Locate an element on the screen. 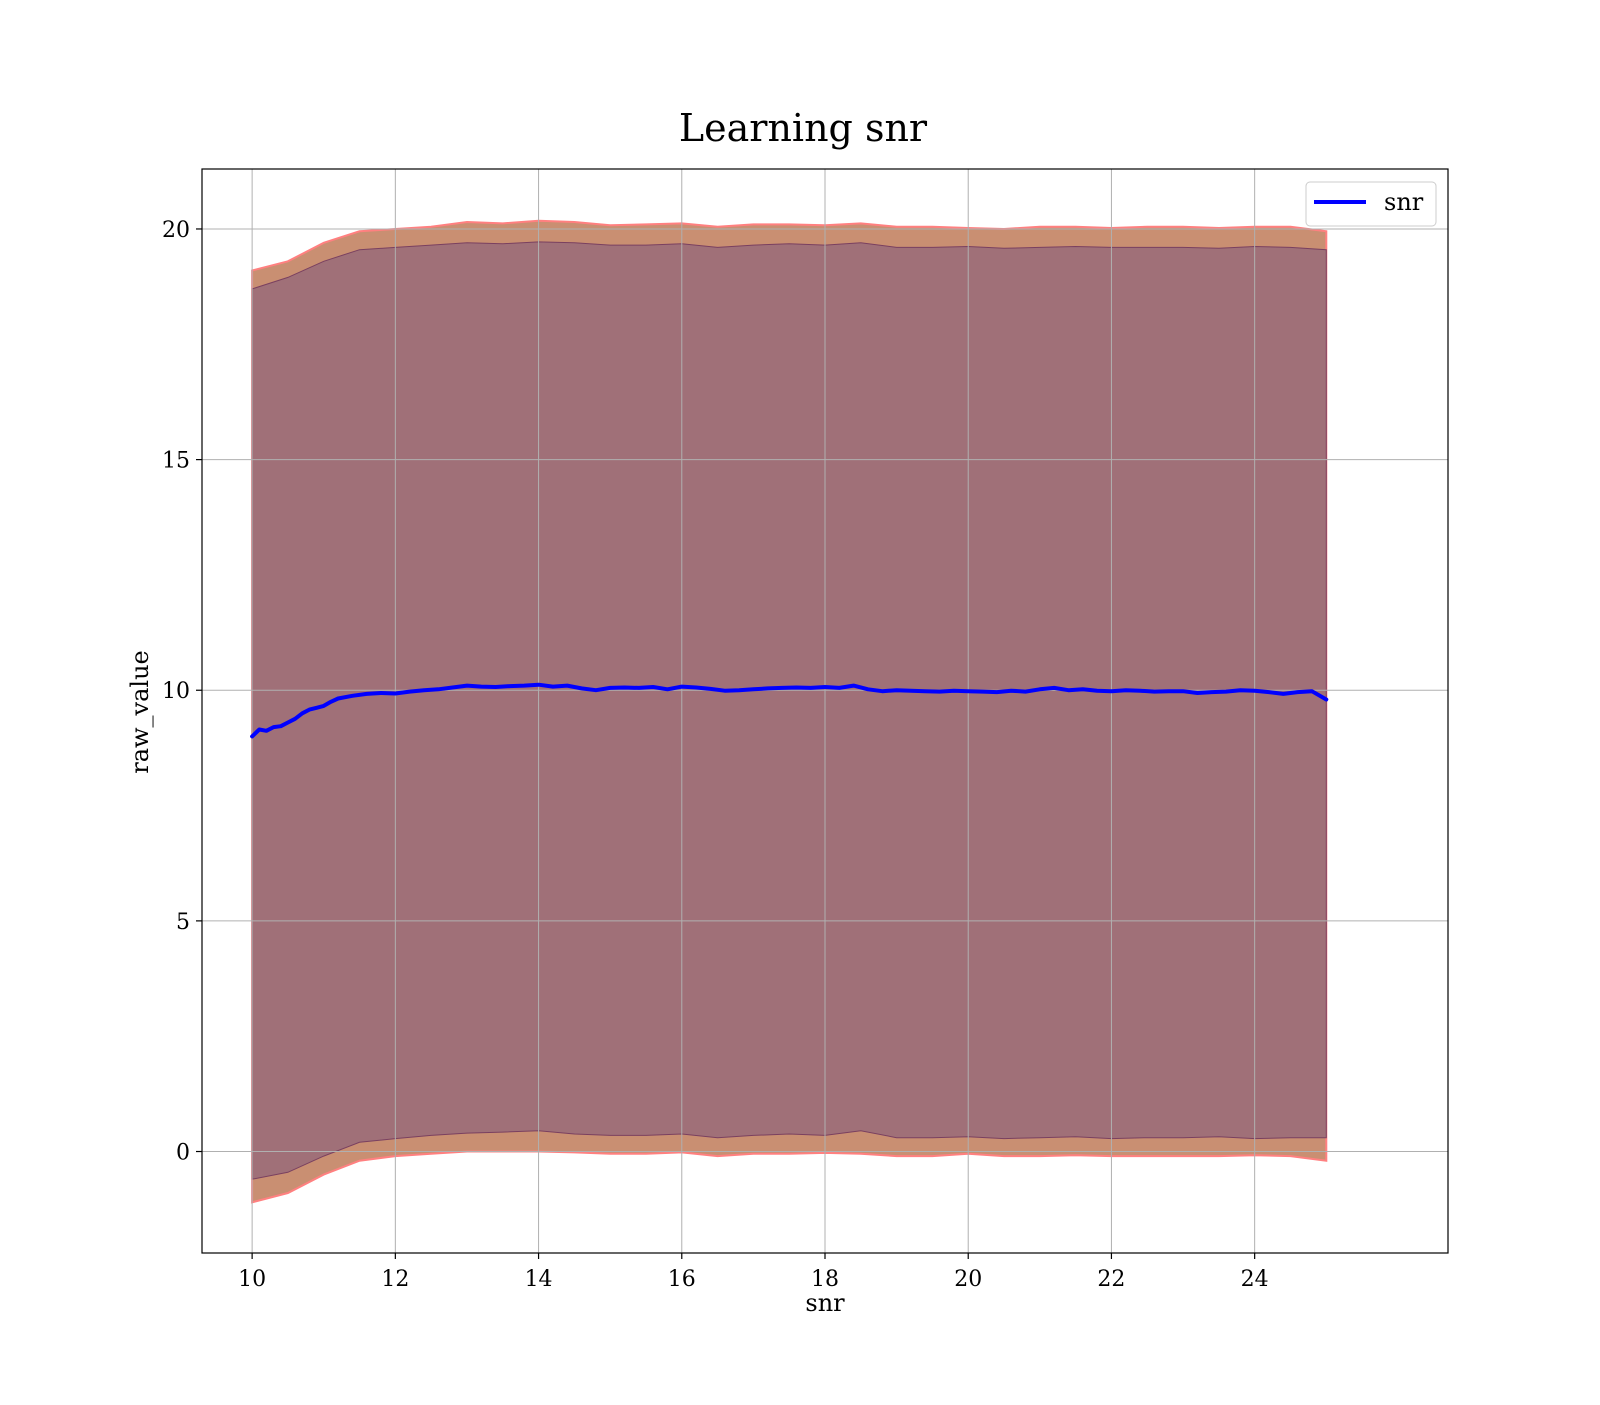 The height and width of the screenshot is (1405, 1600). x-tick-label: 16 is located at coordinates (682, 1279).